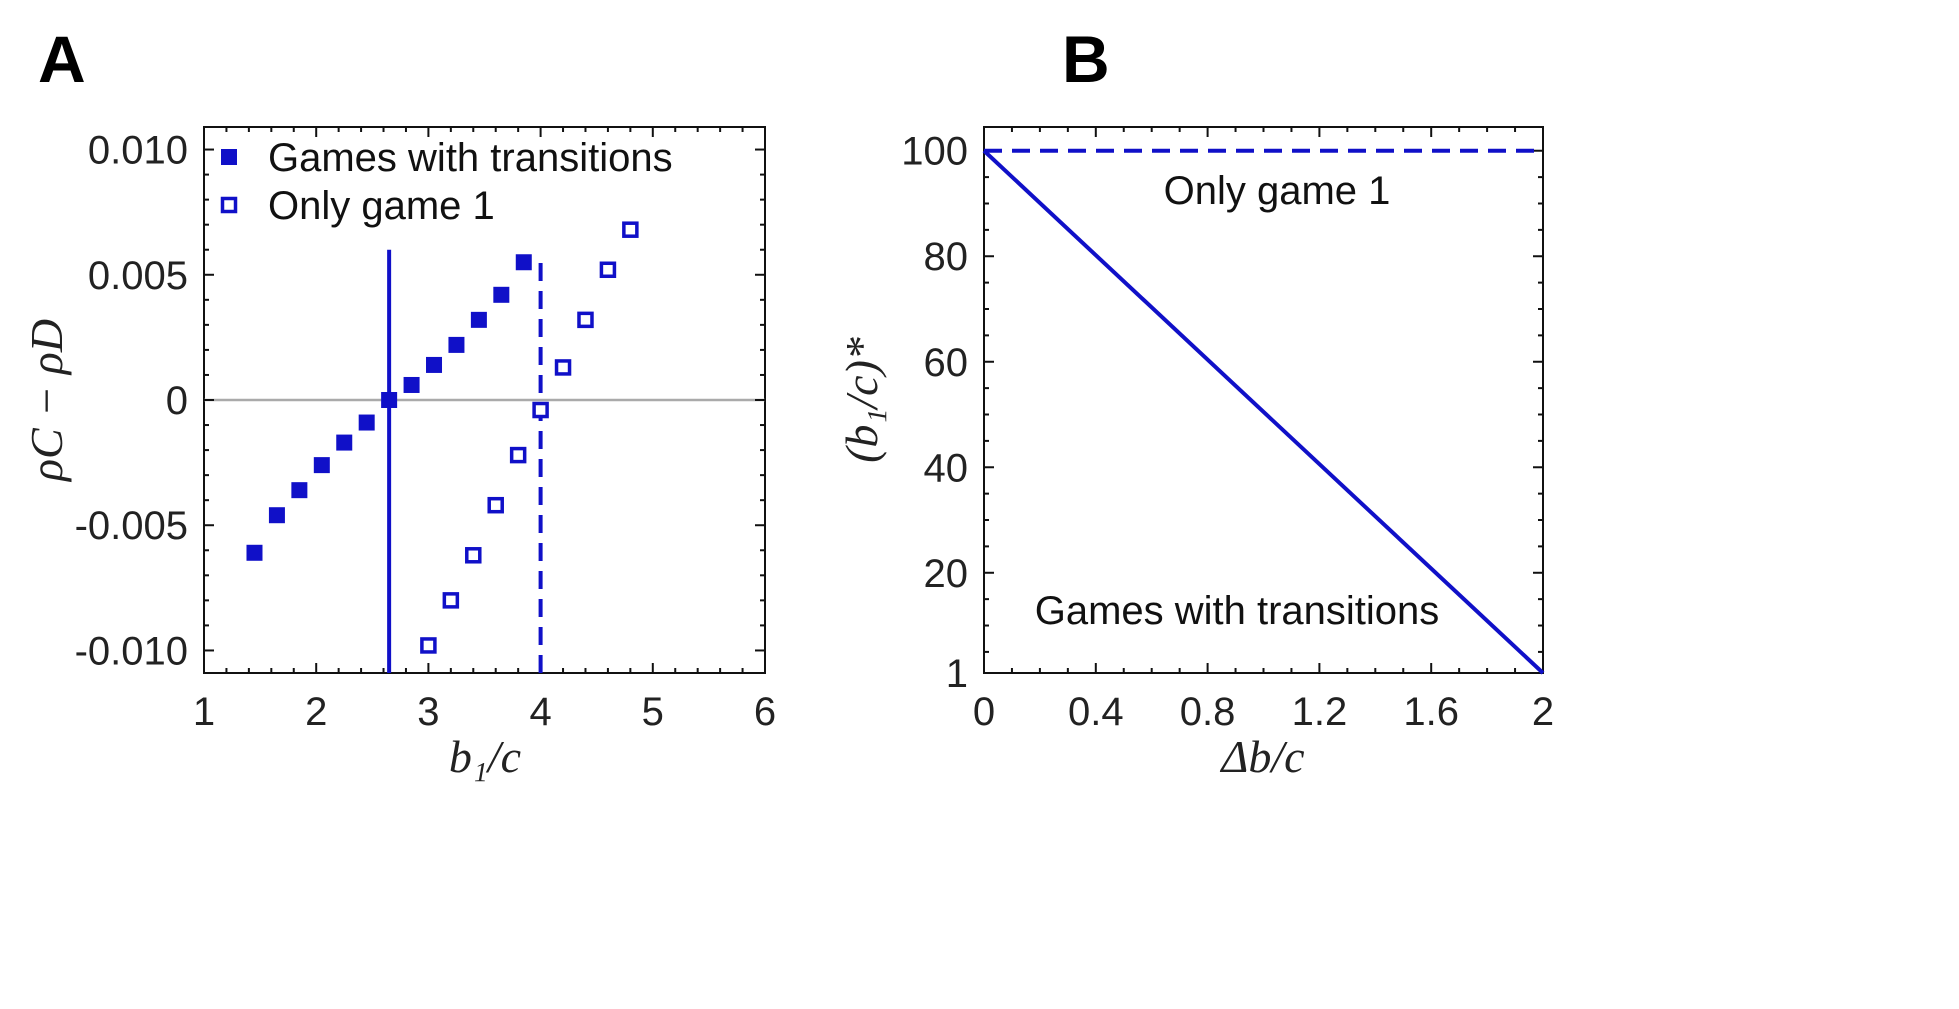  Describe the element at coordinates (138, 276) in the screenshot. I see `panel-a-y-tick-label: 0.005` at that location.